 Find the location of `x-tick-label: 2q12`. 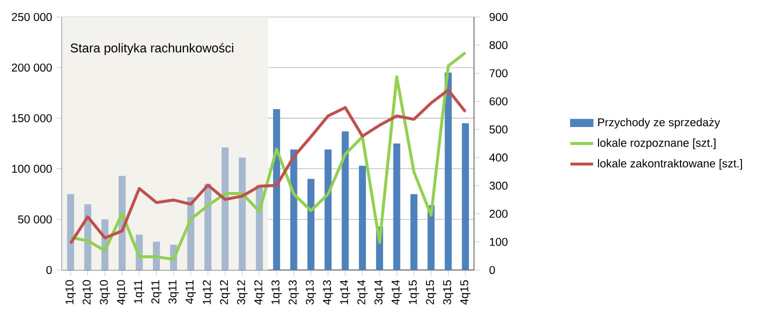

x-tick-label: 2q12 is located at coordinates (225, 292).